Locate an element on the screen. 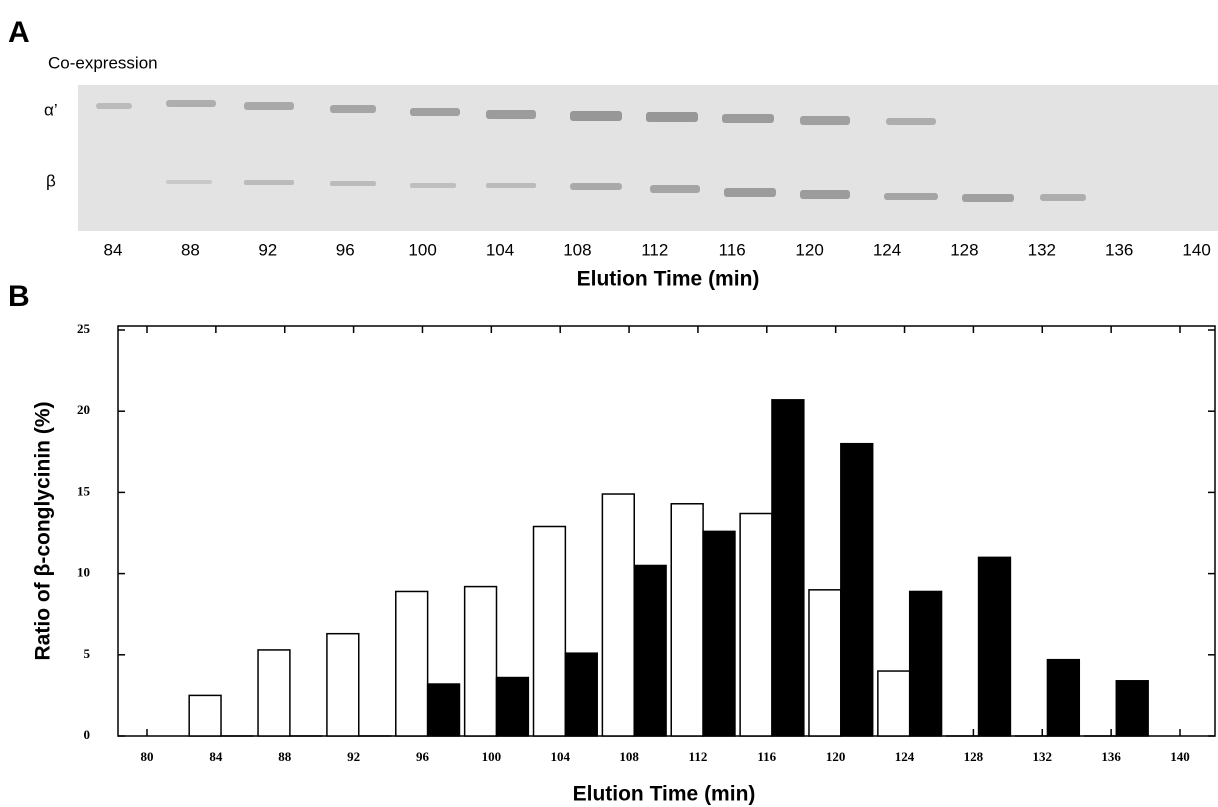 This screenshot has height=807, width=1218. x-tick-label: 88 is located at coordinates (285, 756).